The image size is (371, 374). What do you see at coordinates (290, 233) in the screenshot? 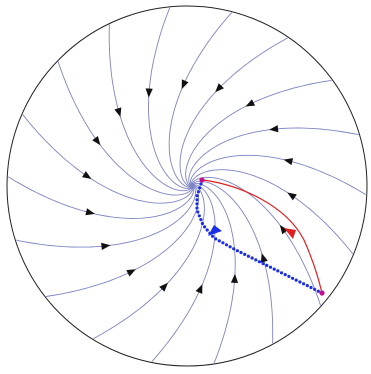
I see `forward-trajectory-arrow` at bounding box center [290, 233].